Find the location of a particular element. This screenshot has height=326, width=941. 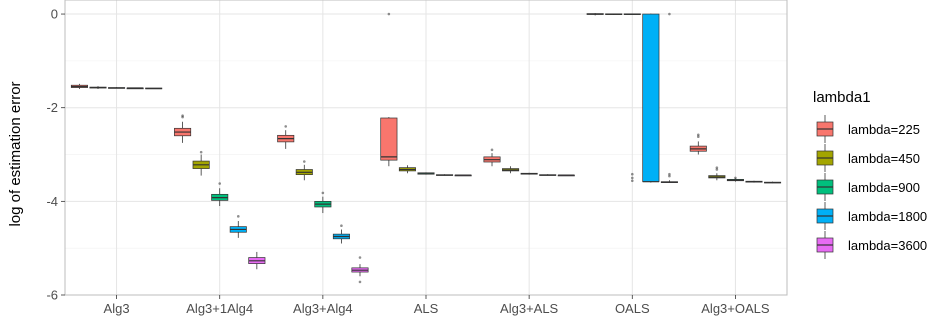

legend-label: lambda=1800 is located at coordinates (887, 216).